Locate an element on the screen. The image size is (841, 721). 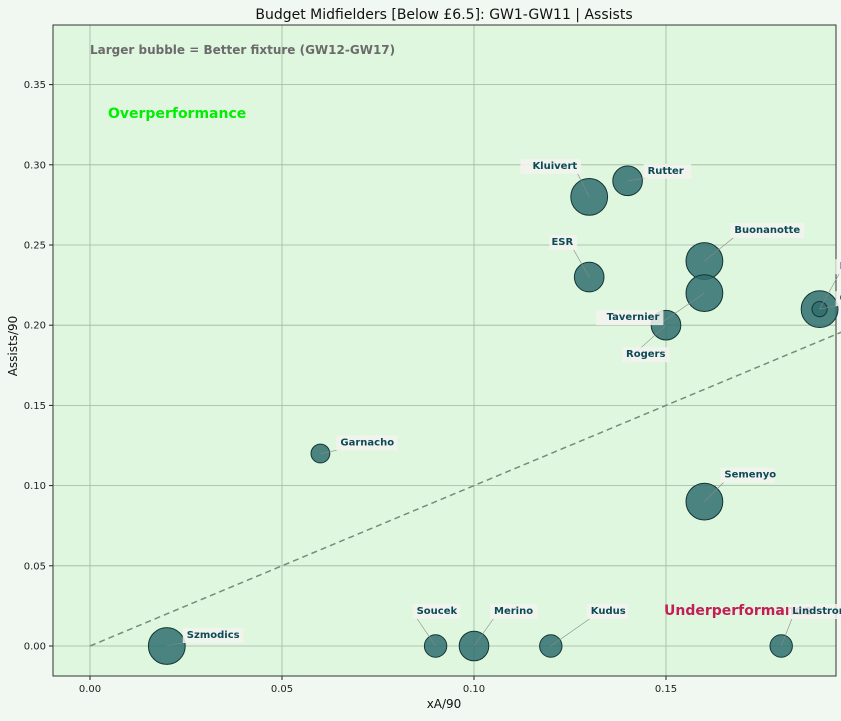
point-label-szmodics: Szmodics is located at coordinates (213, 635).